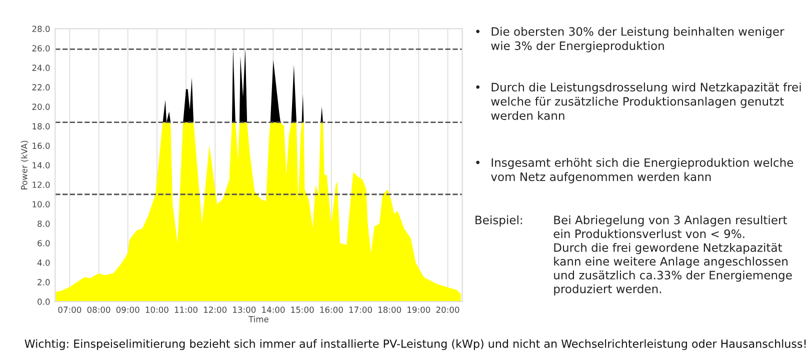 The width and height of the screenshot is (811, 359). What do you see at coordinates (415, 344) in the screenshot?
I see `text: Wichtig: Einspeiselimitierung bezieht sich immer auf installierte PV-Leistung (kWp) und nicht an Wechselrichterleistung oder Hausanschluss!` at bounding box center [415, 344].